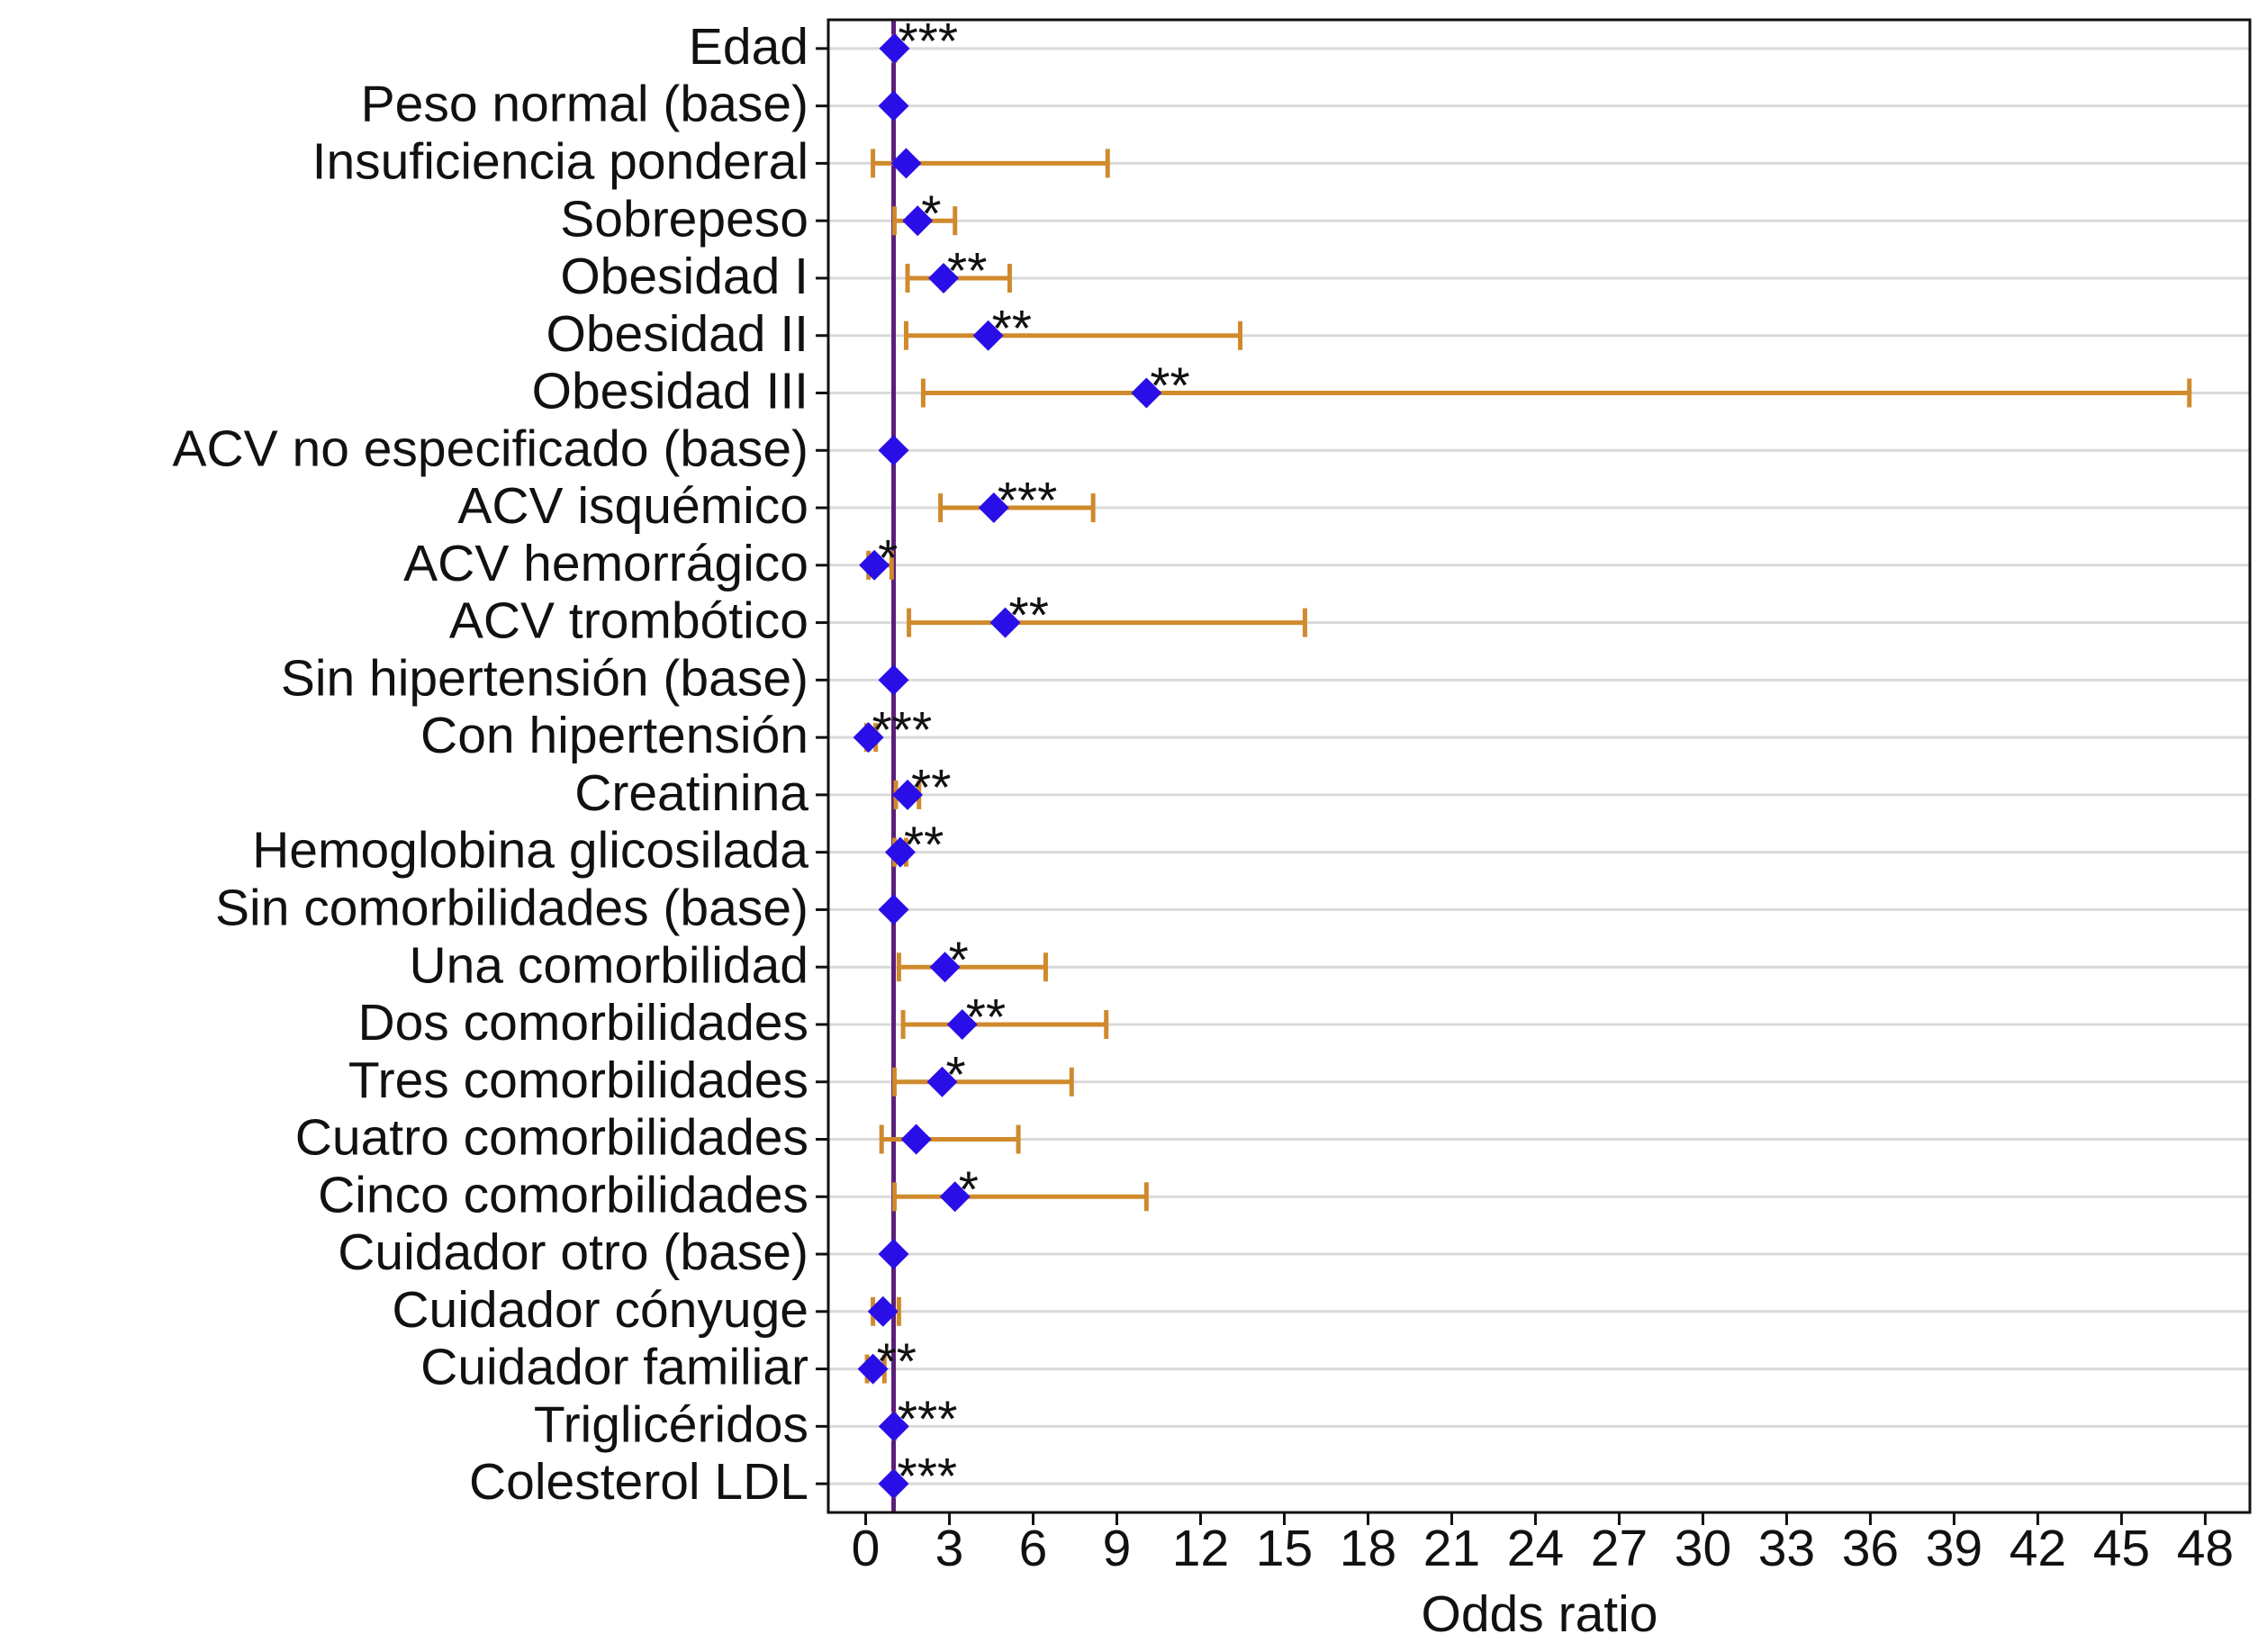 This screenshot has width=2258, height=1652. Describe the element at coordinates (866, 1548) in the screenshot. I see `x-tick-label: 0` at that location.